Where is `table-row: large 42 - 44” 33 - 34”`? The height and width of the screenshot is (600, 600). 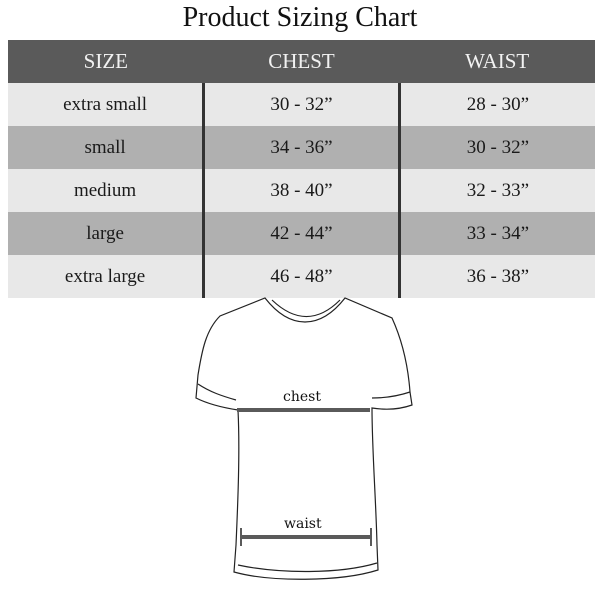
table-row: large 42 - 44” 33 - 34” is located at coordinates (301, 233).